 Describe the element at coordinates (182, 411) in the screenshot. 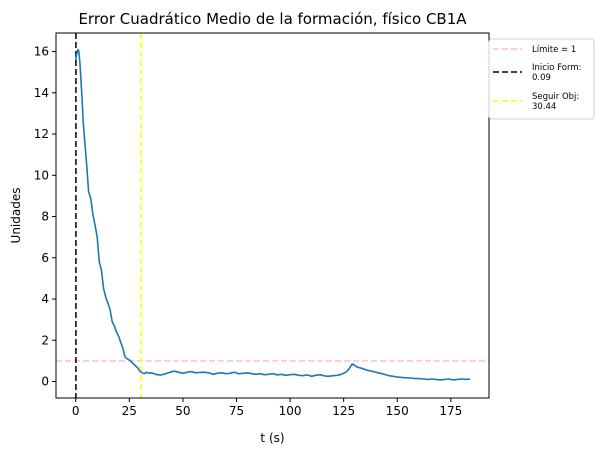

I see `x-tick-label: 50` at that location.